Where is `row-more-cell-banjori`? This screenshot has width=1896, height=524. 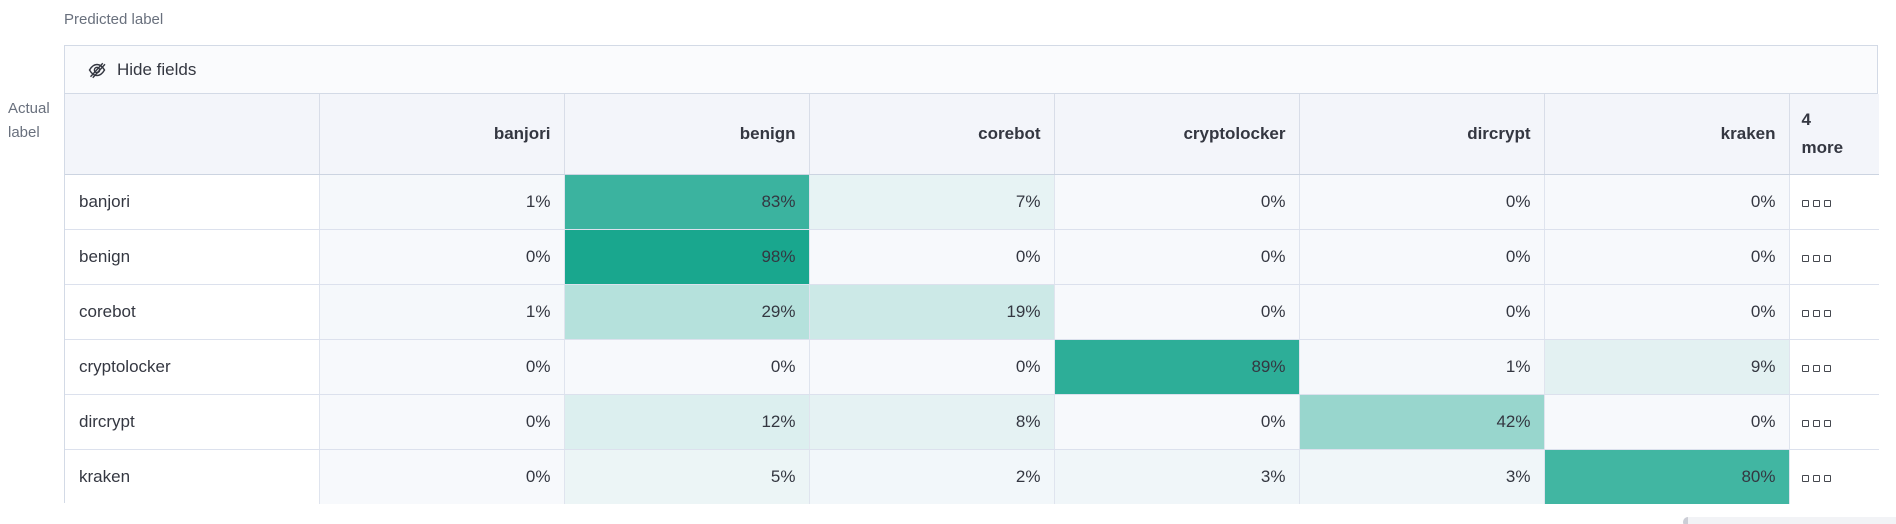
row-more-cell-banjori is located at coordinates (1834, 202).